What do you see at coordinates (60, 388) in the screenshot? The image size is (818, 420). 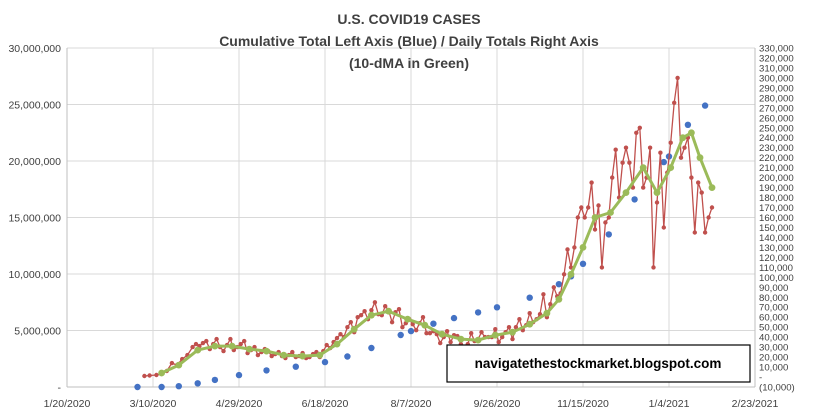 I see `left-tick-label: -` at bounding box center [60, 388].